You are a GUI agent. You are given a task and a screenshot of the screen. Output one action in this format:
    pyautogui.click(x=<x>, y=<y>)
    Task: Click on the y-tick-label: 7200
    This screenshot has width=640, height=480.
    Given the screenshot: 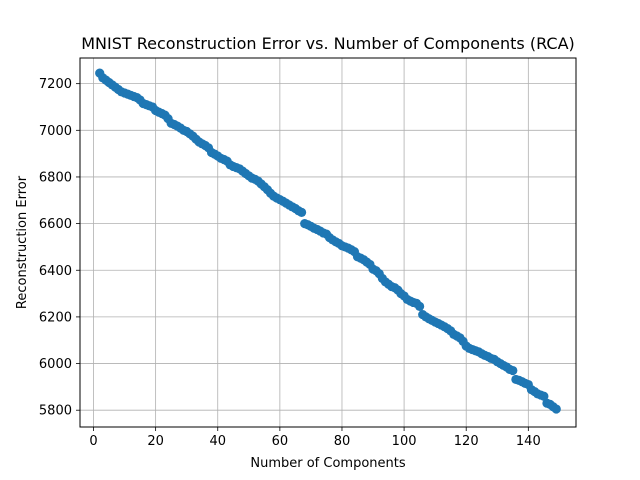 What is the action you would take?
    pyautogui.click(x=55, y=84)
    